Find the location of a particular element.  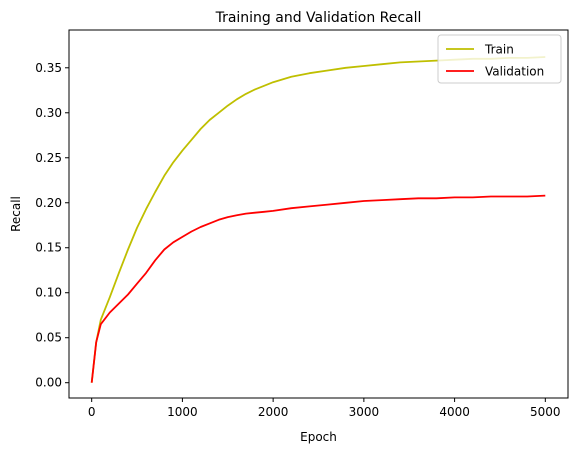

y-tick-label: 0.05 is located at coordinates (48, 338).